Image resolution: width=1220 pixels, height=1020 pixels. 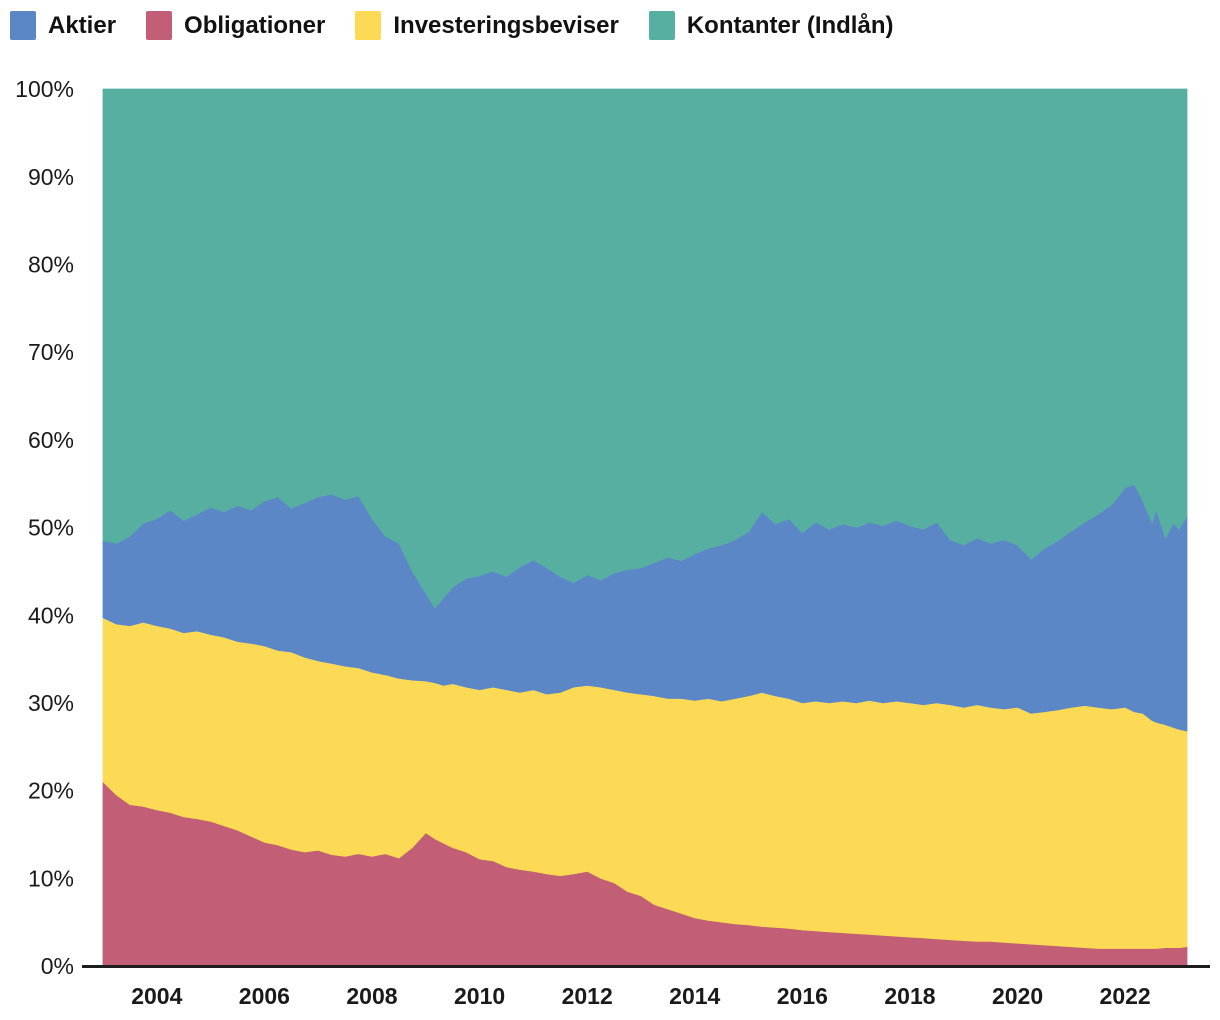 I want to click on x-tick-label-2020: 2020, so click(x=1017, y=996).